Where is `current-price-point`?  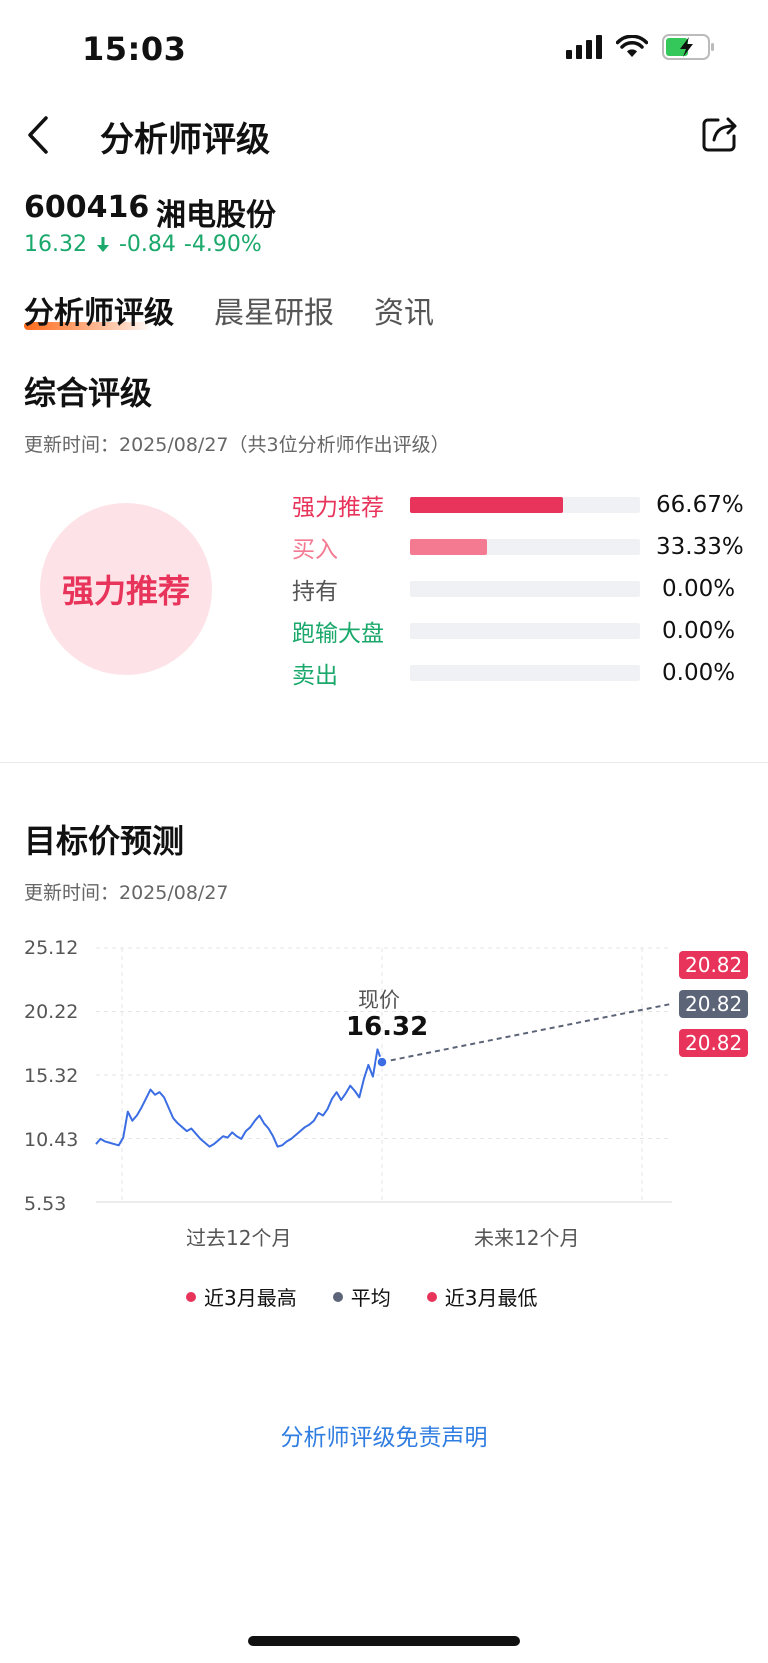
current-price-point is located at coordinates (382, 1062).